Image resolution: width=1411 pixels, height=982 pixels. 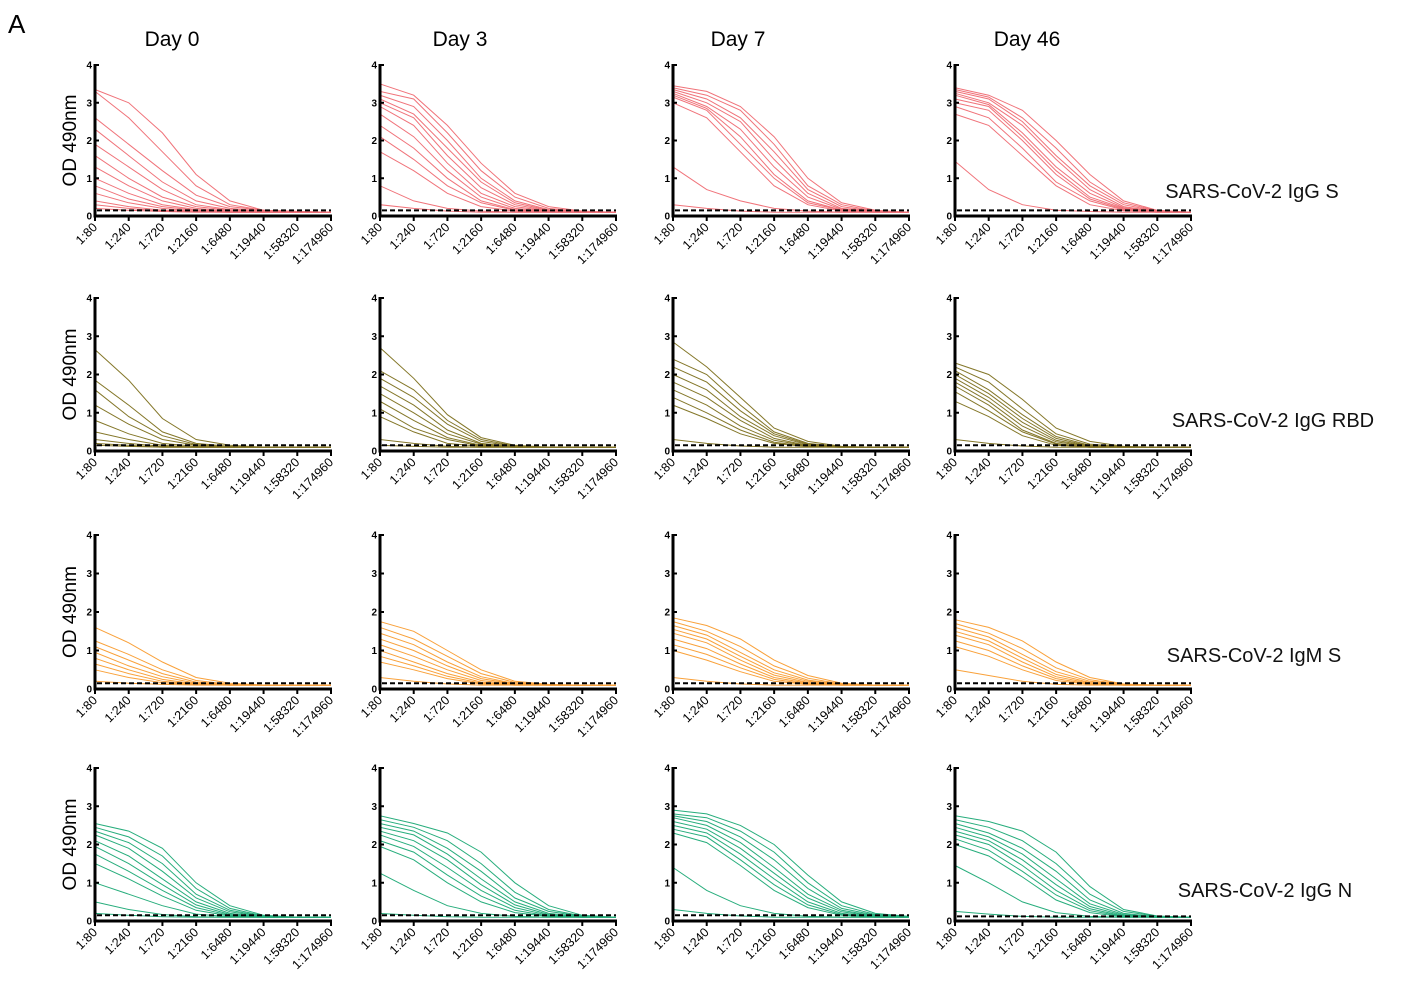 What do you see at coordinates (738, 39) in the screenshot?
I see `column-title: Day 7` at bounding box center [738, 39].